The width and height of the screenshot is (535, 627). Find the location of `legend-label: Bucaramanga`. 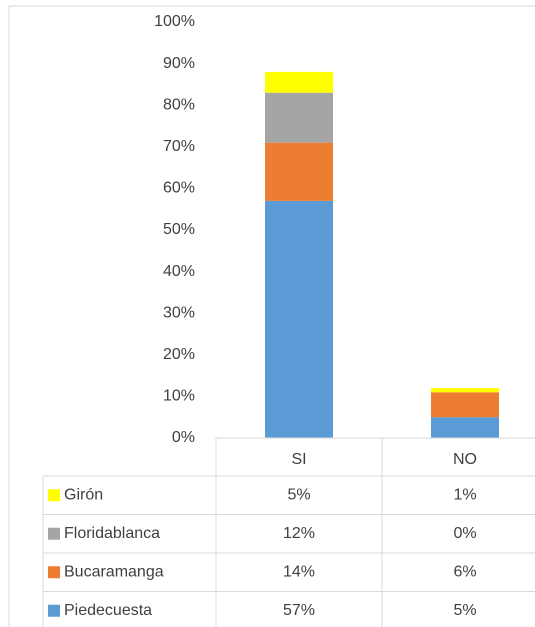

legend-label: Bucaramanga is located at coordinates (114, 571).